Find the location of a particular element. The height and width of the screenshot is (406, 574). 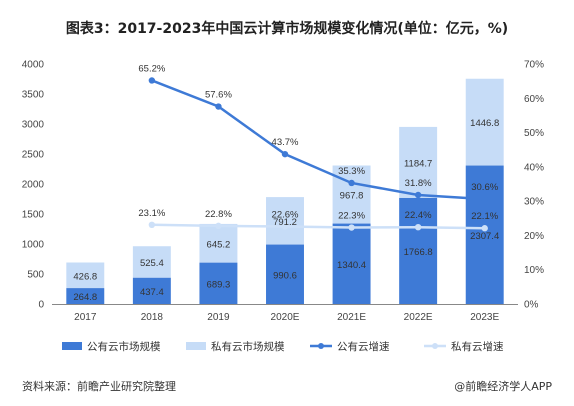

y-right-tick-label: 30% is located at coordinates (534, 202).